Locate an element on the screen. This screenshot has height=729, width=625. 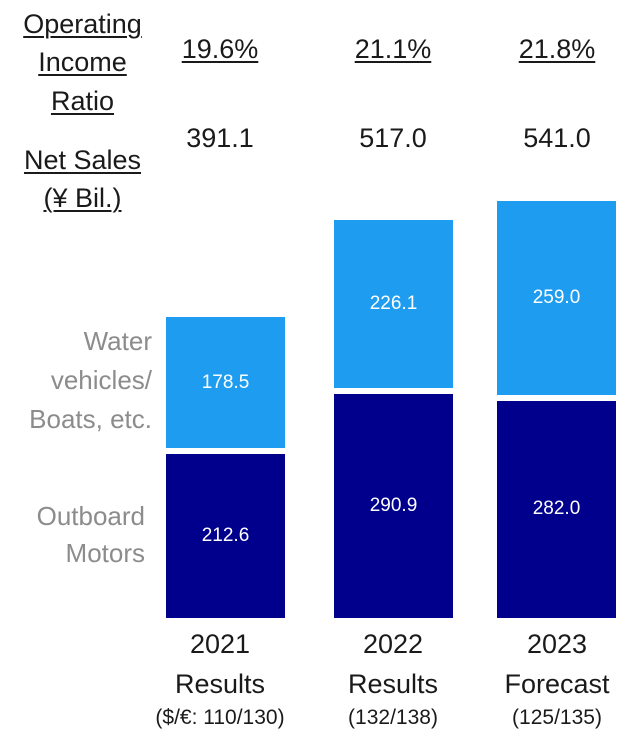
bar-value-water-vehicles-2023: 259.0 is located at coordinates (556, 298).